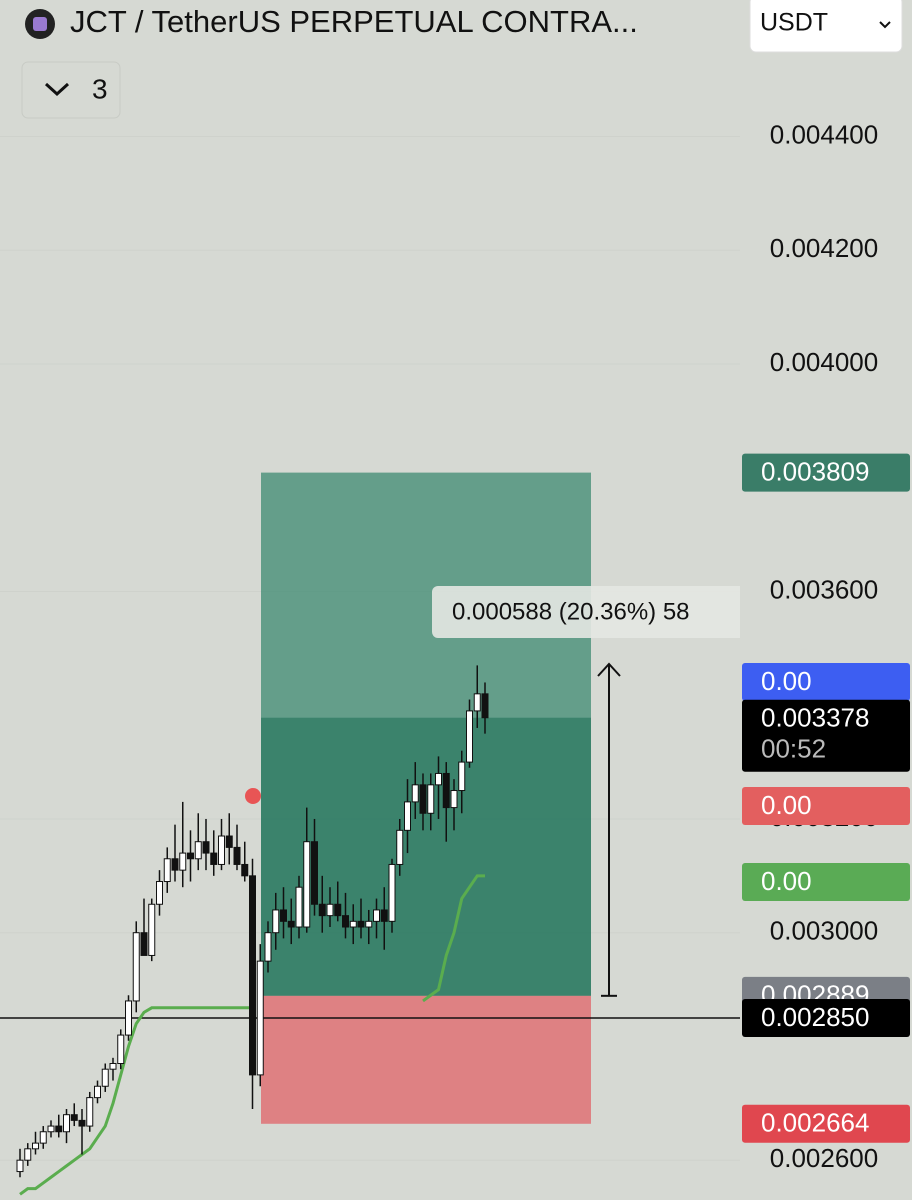  I want to click on y-tick-label: 0.004400, so click(824, 134).